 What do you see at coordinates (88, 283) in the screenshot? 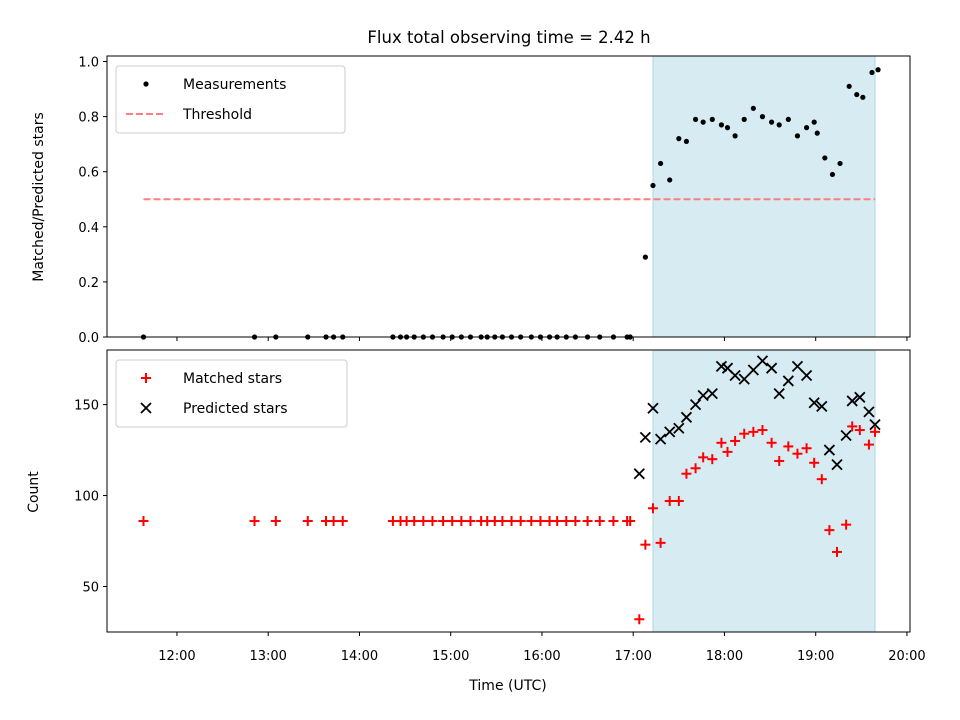
I see `y-tick-label: 0.2` at bounding box center [88, 283].